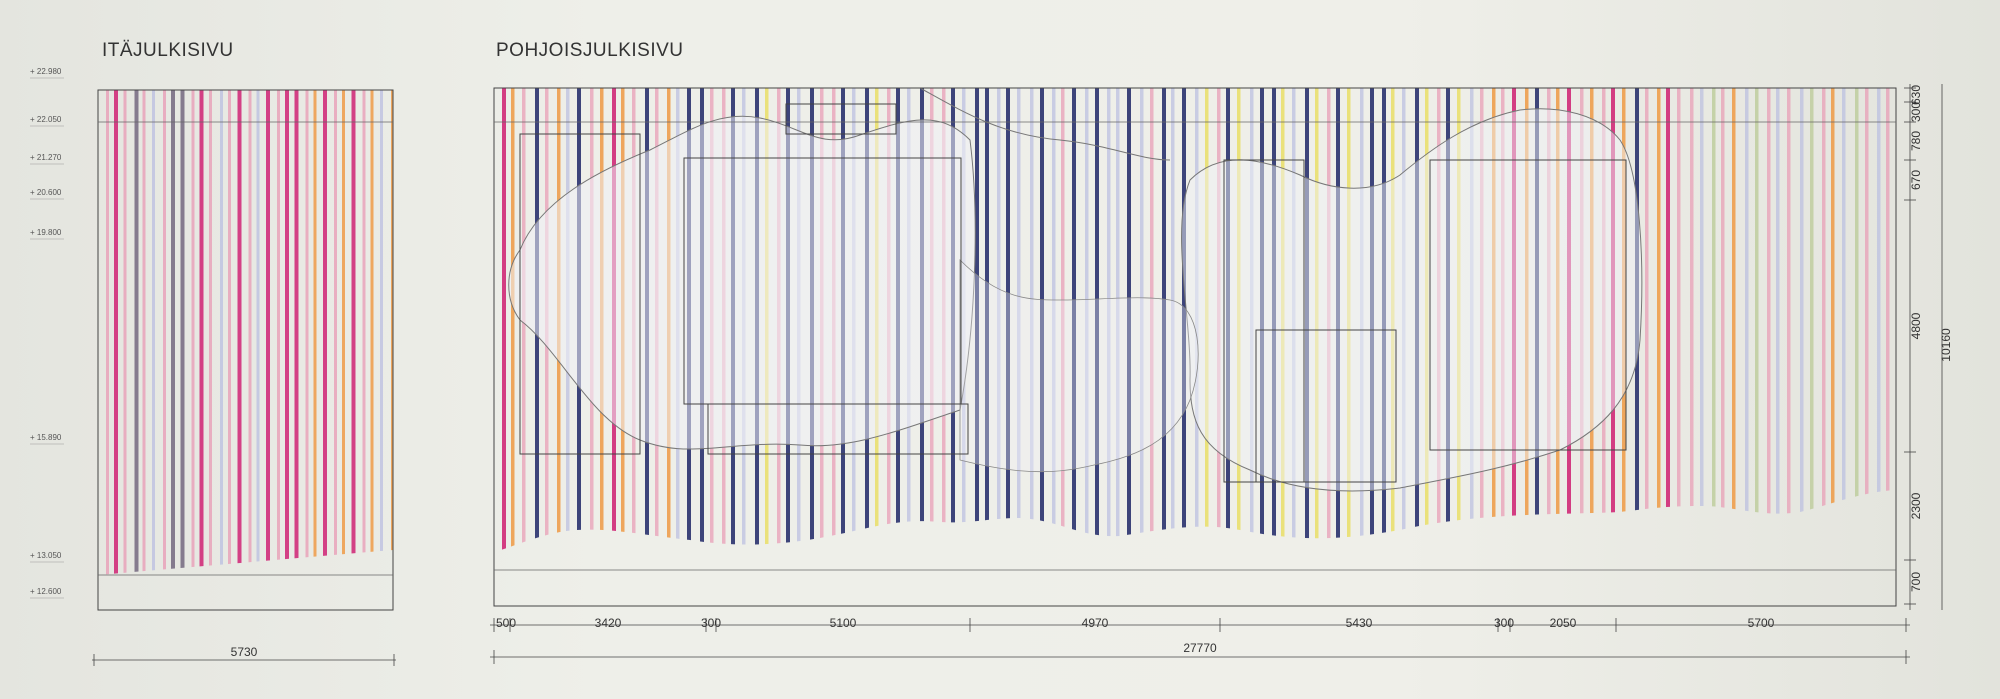  Describe the element at coordinates (1916, 180) in the screenshot. I see `north-height-label: 670` at that location.